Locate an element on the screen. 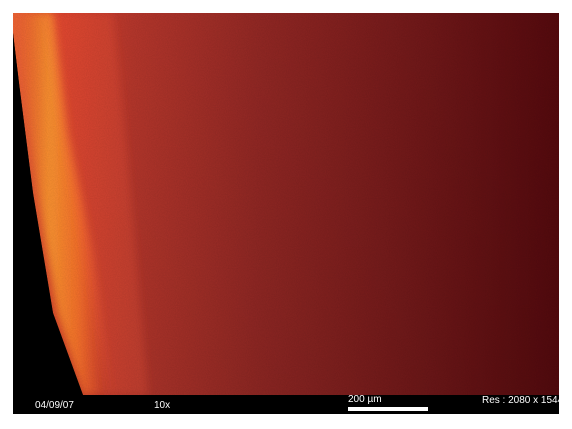 This screenshot has height=429, width=572. resolution-label: Res : 2080 x 1544 is located at coordinates (520, 400).